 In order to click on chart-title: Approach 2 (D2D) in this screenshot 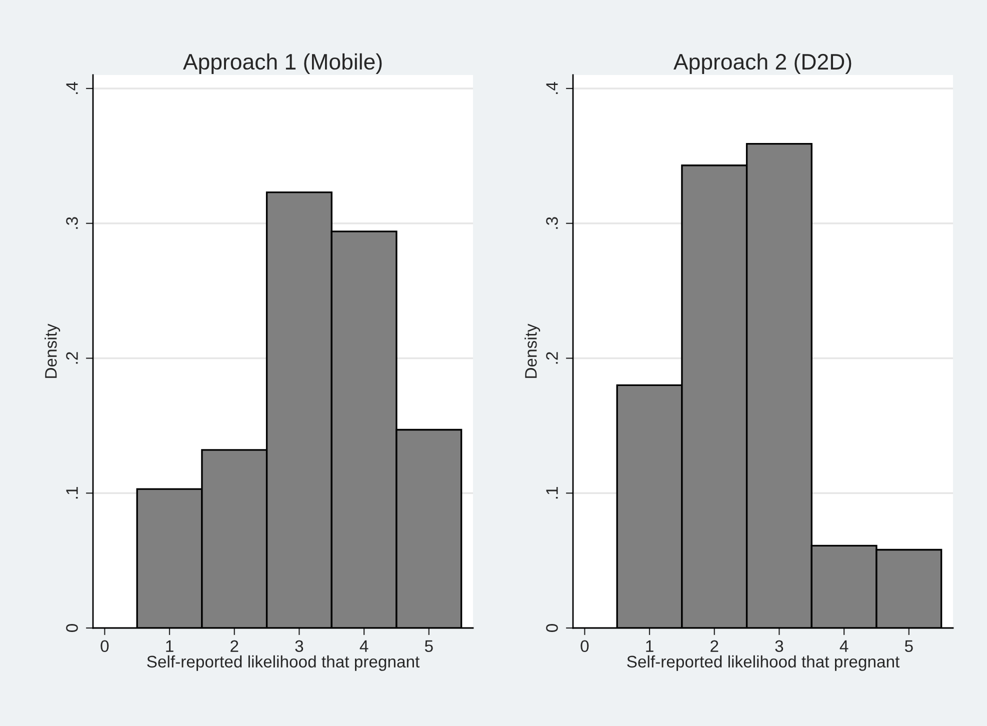, I will do `click(763, 63)`.